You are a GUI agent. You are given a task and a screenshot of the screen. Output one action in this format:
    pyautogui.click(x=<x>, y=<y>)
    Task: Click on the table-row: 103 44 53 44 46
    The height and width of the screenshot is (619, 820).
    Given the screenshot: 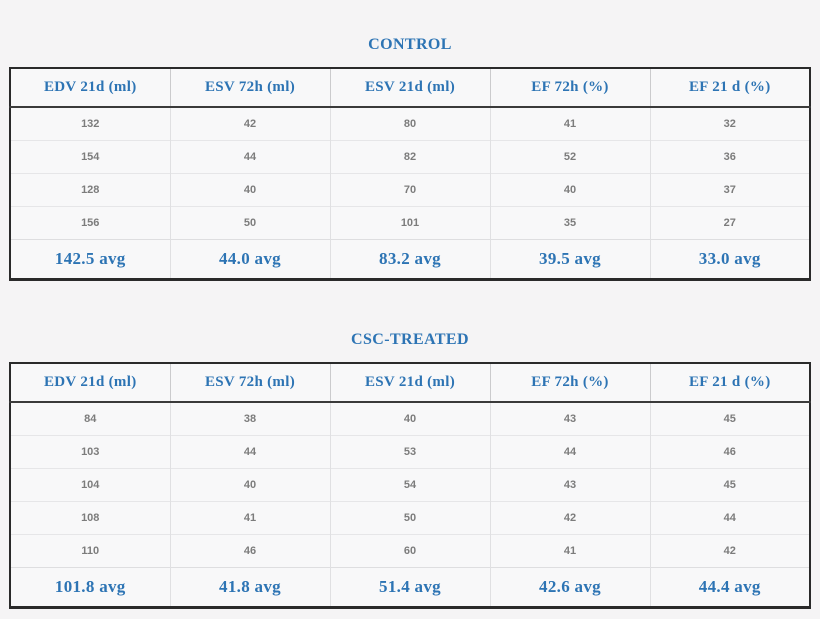 What is the action you would take?
    pyautogui.click(x=410, y=452)
    